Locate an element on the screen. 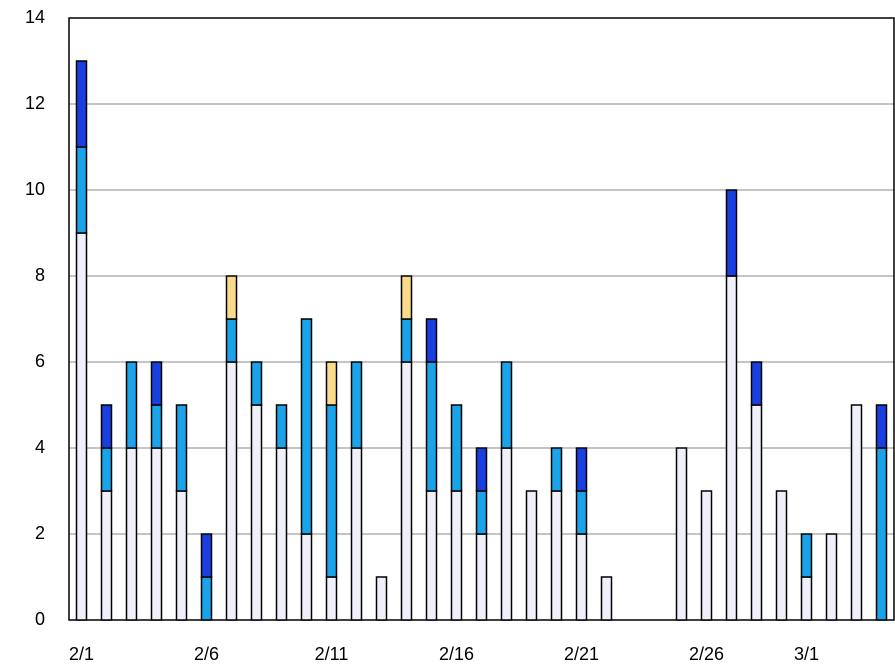  x-tick-label: 2/21 is located at coordinates (581, 654).